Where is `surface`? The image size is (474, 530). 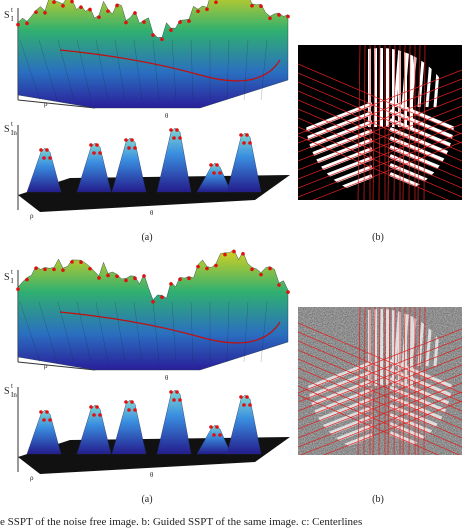
surface is located at coordinates (153, 54).